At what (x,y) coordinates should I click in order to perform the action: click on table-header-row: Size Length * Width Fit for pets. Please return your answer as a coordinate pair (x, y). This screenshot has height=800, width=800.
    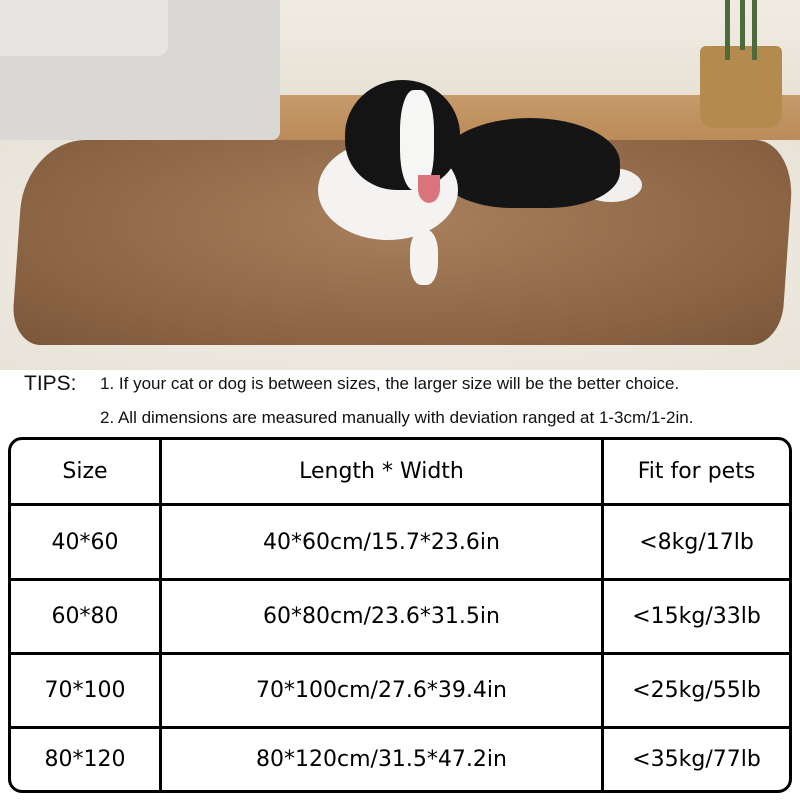
    Looking at the image, I should click on (400, 473).